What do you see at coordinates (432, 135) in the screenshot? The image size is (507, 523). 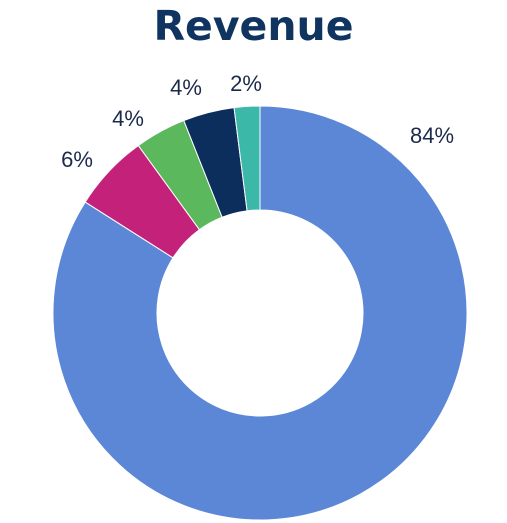 I see `slice-label-0: 84%` at bounding box center [432, 135].